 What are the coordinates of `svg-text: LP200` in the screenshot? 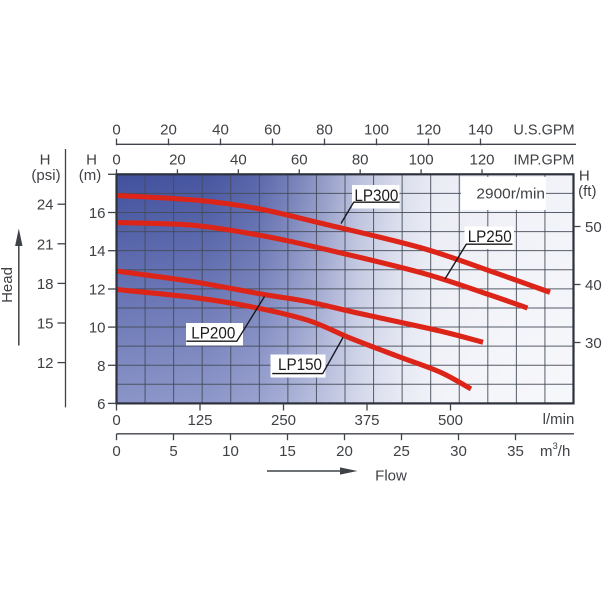 It's located at (213, 332).